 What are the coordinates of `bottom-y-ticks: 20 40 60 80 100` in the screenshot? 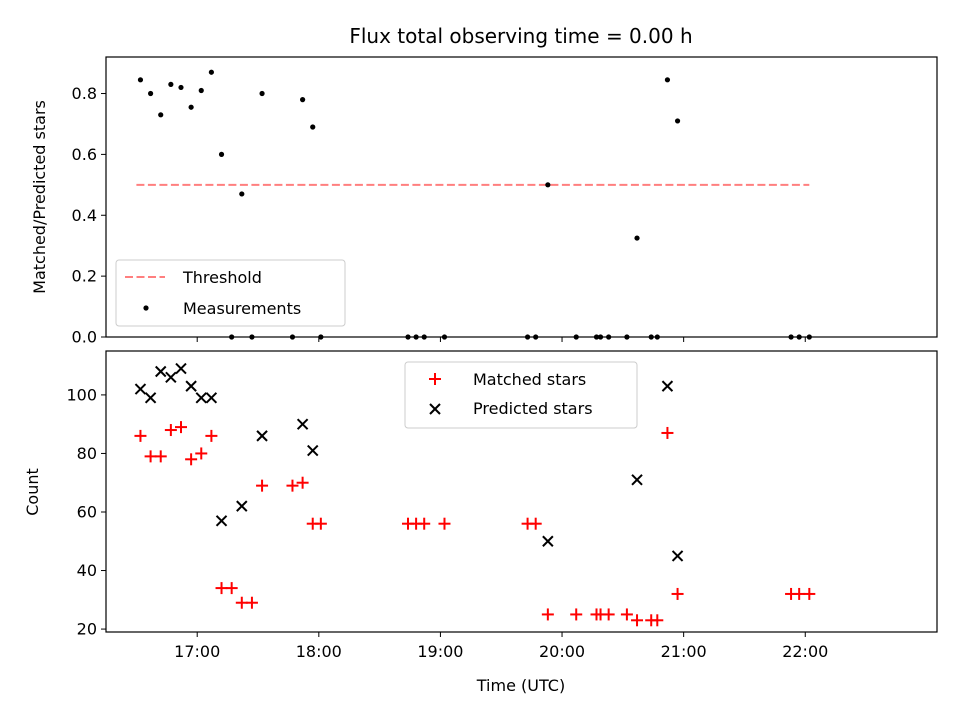 It's located at (86, 512).